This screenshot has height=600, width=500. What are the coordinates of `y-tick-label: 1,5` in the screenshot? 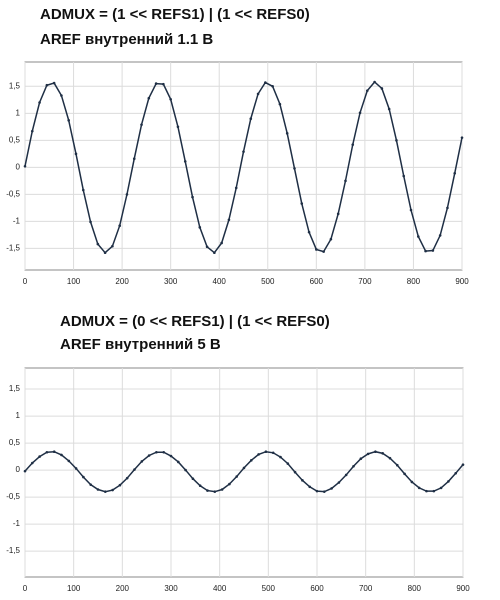 It's located at (15, 85).